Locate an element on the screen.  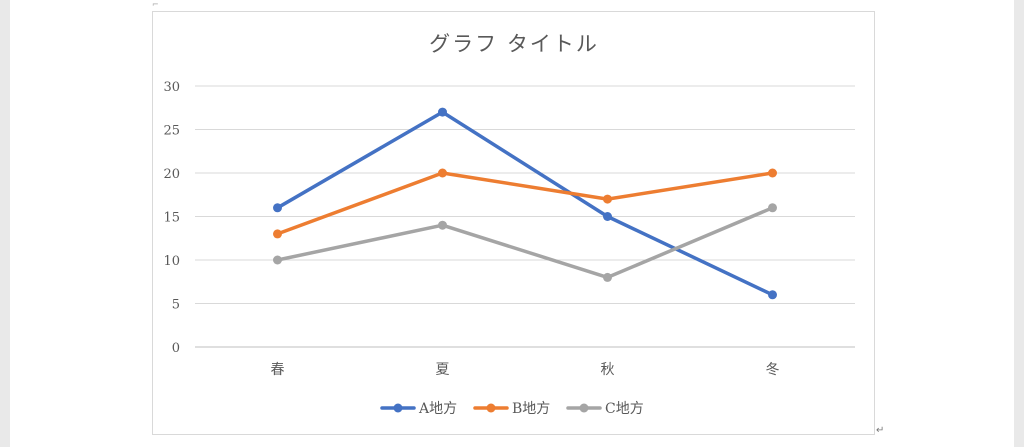
paragraph-mark: ↵ is located at coordinates (880, 430).